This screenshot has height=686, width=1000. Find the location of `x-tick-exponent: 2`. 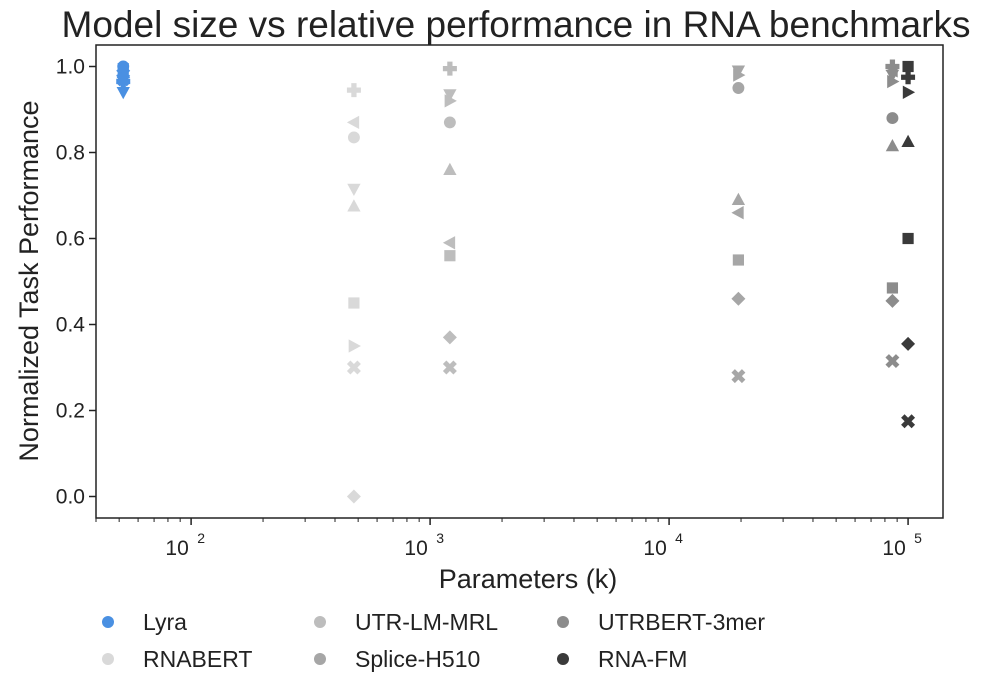

x-tick-exponent: 2 is located at coordinates (201, 538).